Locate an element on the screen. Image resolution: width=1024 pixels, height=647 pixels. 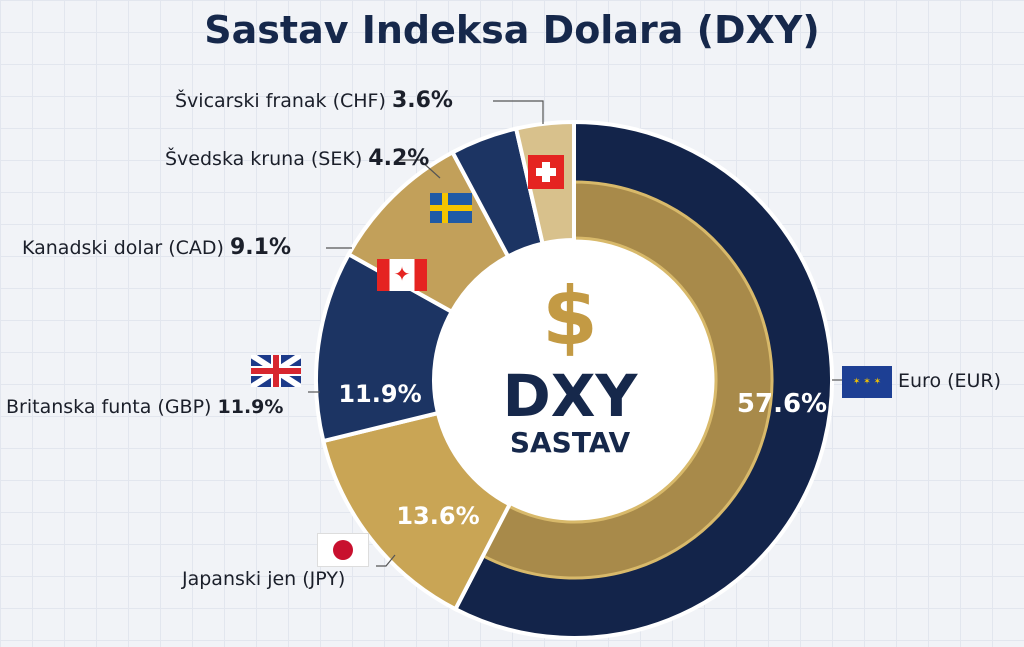
legend-label-cad: Kanadski dolar (CAD) 9.1% is located at coordinates (156, 247).